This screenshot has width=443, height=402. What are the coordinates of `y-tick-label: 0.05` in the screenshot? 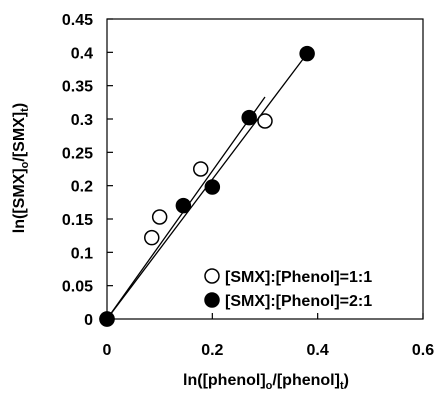 It's located at (77, 287).